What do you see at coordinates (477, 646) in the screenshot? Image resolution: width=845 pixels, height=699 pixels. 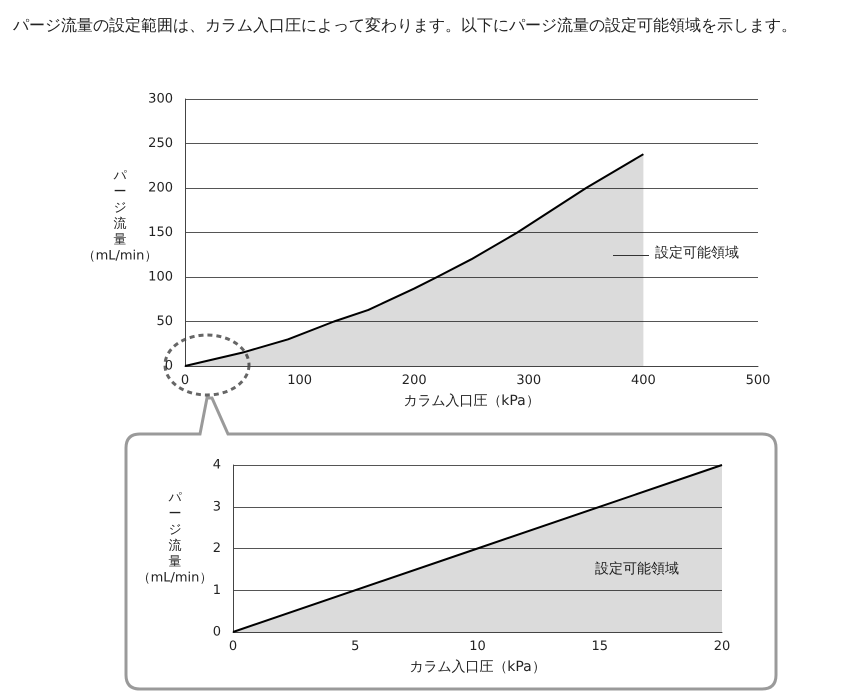 I see `x-tick-label: 10` at bounding box center [477, 646].